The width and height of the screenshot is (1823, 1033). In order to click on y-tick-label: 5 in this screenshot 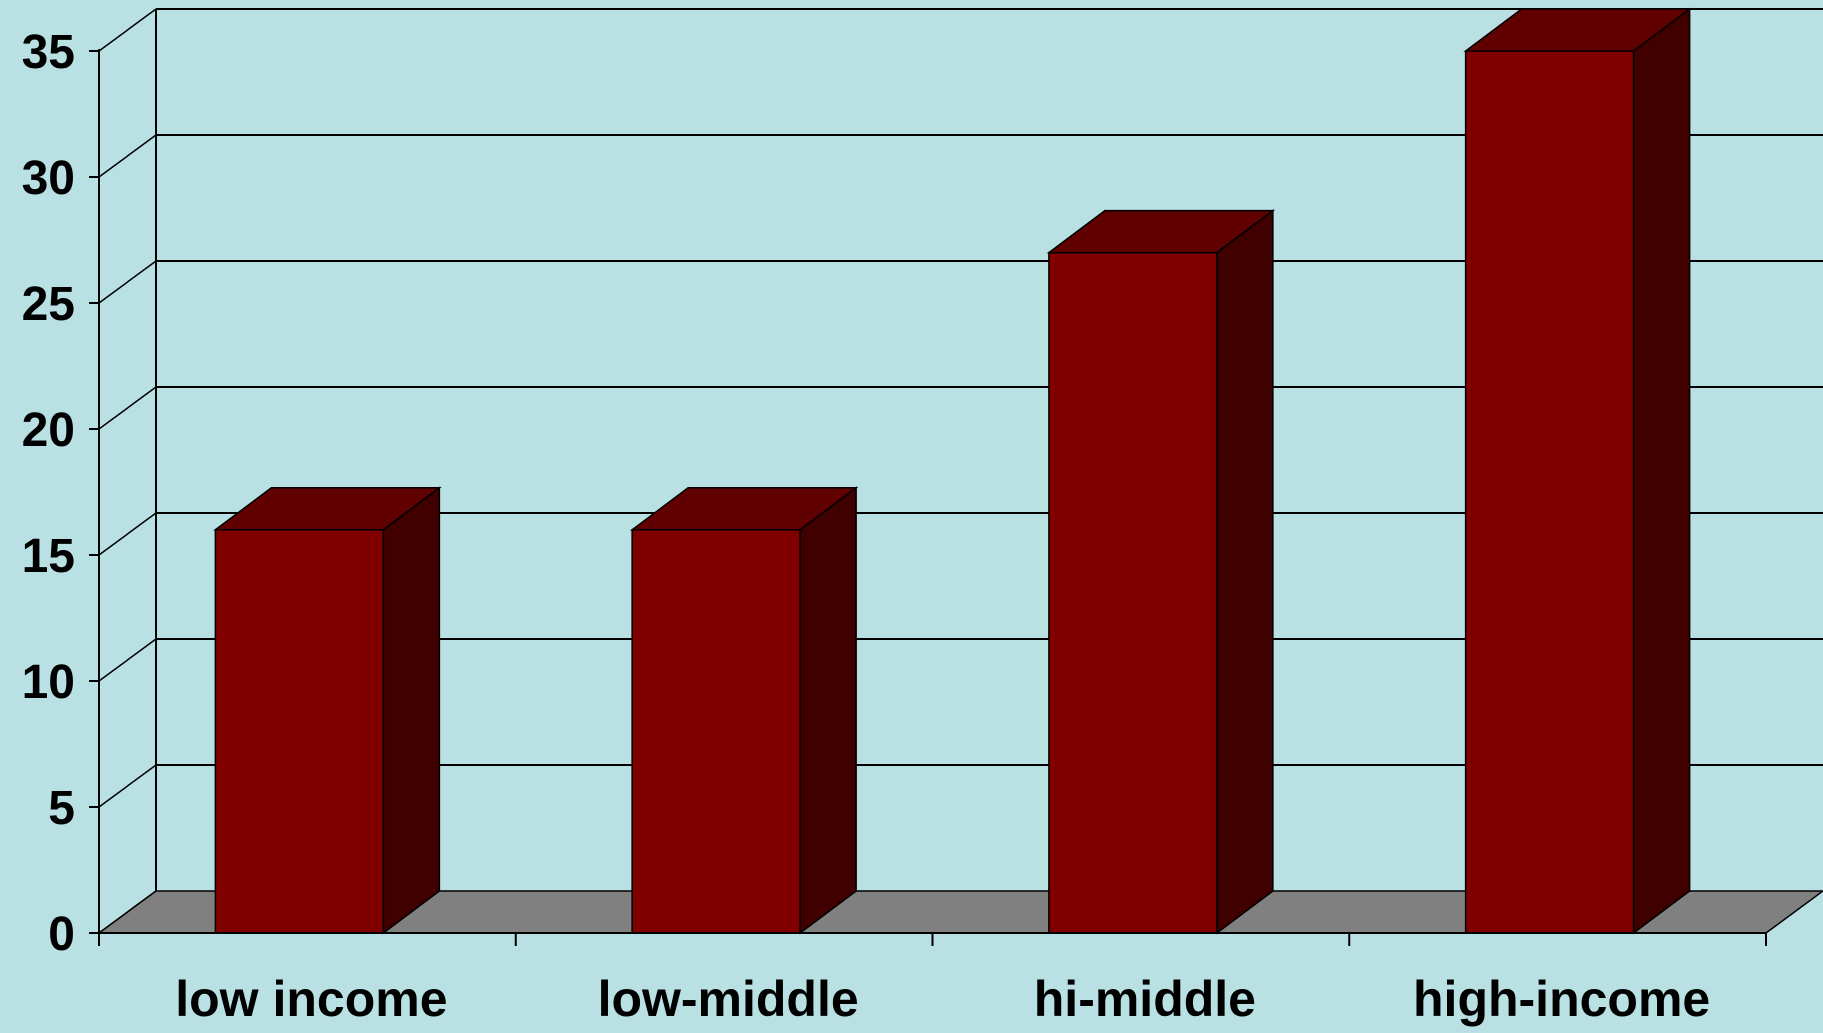, I will do `click(61, 808)`.